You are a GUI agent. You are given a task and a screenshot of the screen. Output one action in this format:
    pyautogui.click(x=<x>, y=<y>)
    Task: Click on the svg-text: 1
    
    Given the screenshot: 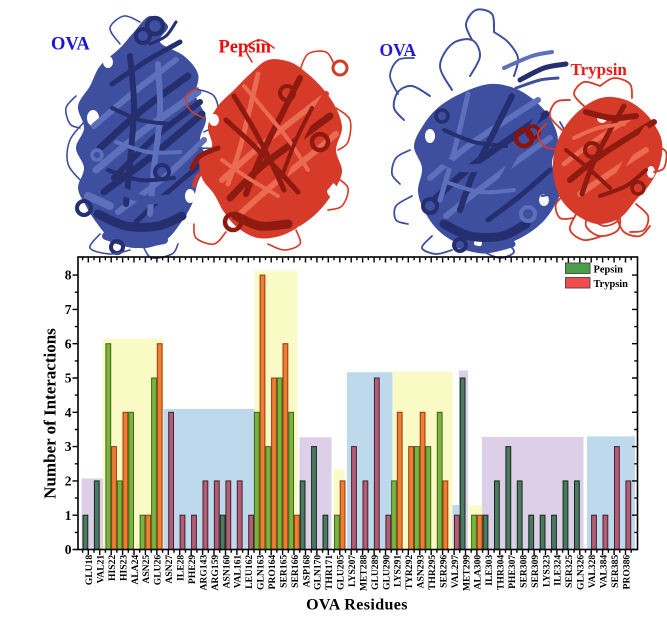 What is the action you would take?
    pyautogui.click(x=68, y=515)
    